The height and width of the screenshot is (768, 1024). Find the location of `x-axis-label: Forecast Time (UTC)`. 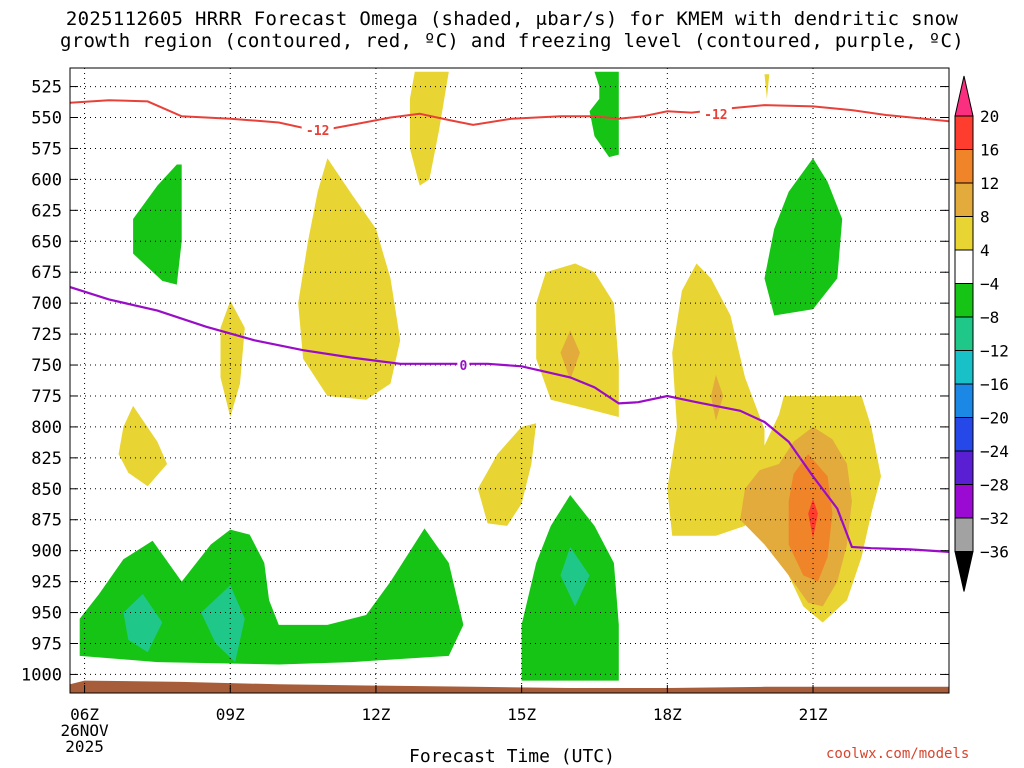

x-axis-label: Forecast Time (UTC) is located at coordinates (512, 756).